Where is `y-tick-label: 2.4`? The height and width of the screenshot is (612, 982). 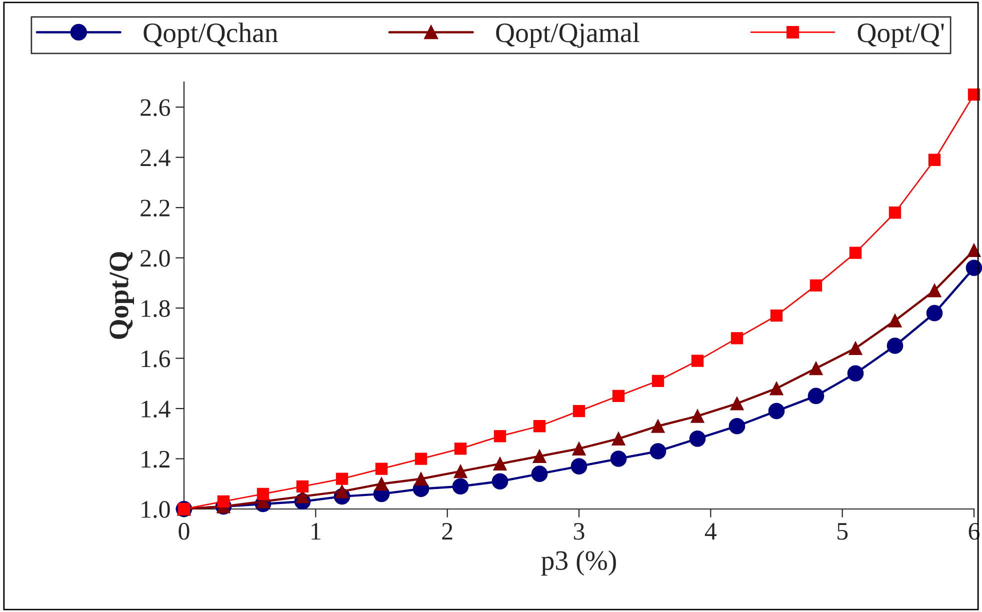
y-tick-label: 2.4 is located at coordinates (155, 157).